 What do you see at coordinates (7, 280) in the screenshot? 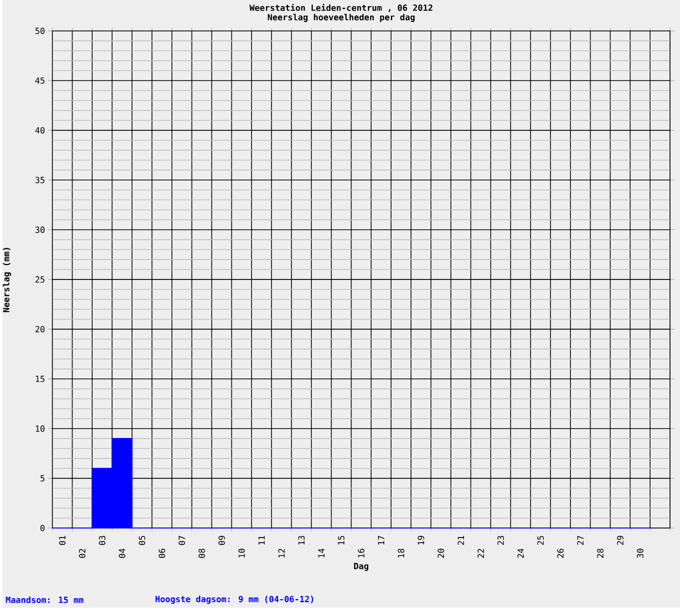
I see `y-axis-title: Neerslag (mm)` at bounding box center [7, 280].